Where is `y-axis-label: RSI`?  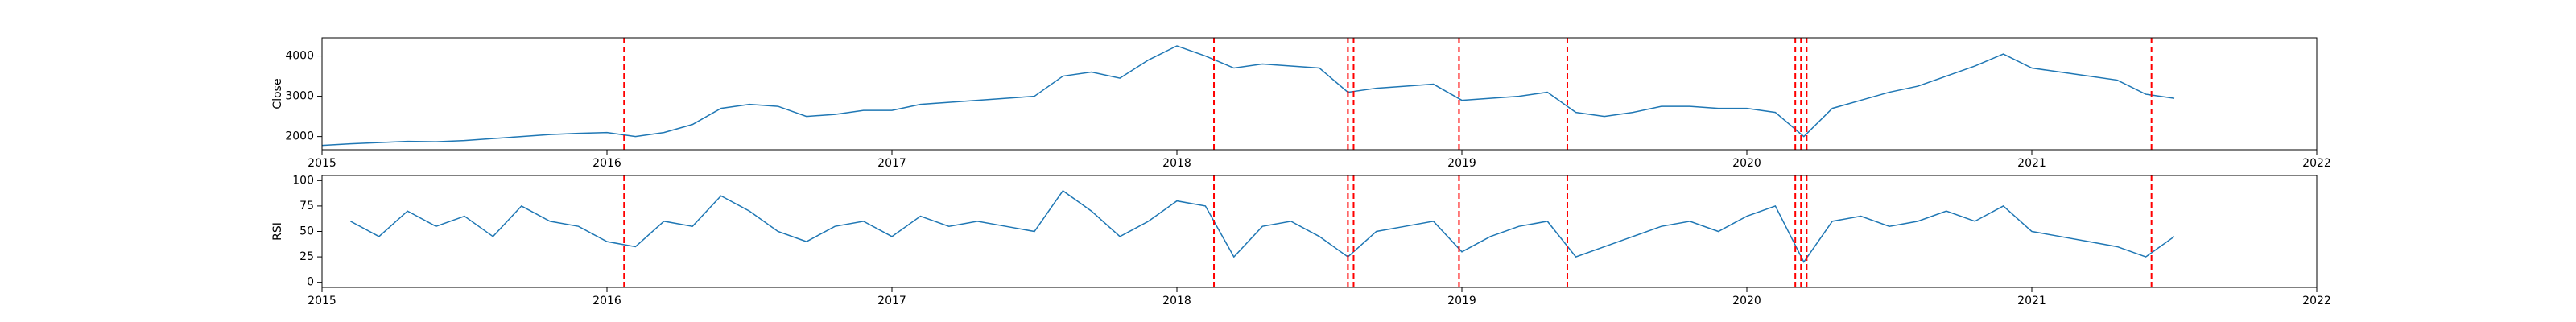 y-axis-label: RSI is located at coordinates (277, 231).